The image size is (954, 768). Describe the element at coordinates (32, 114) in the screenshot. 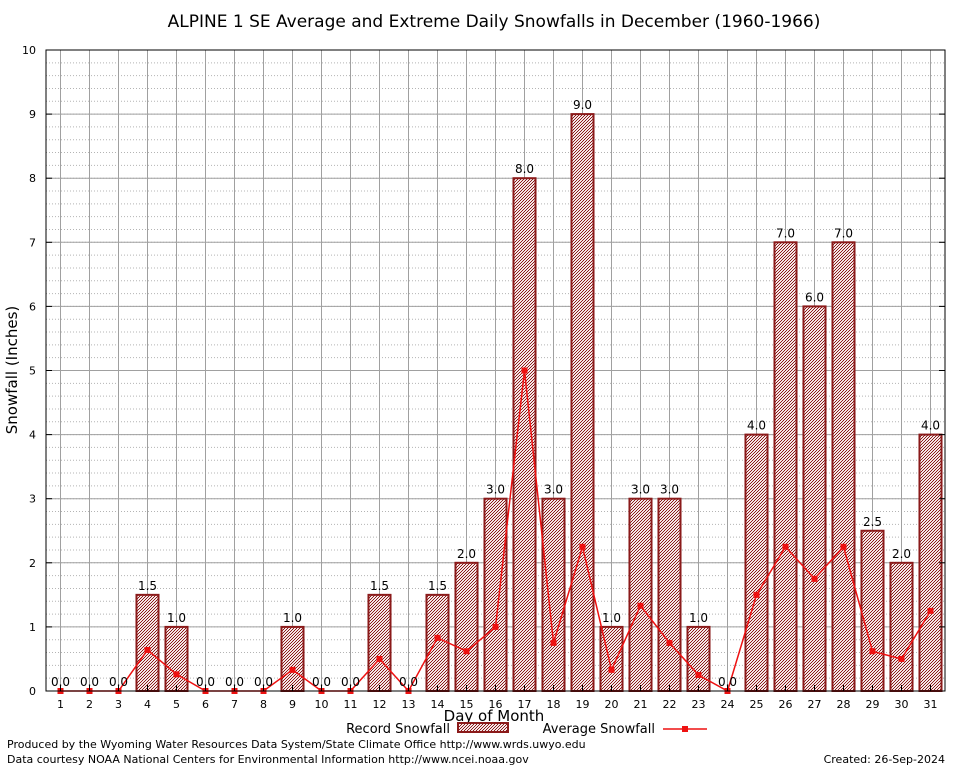

I see `y-tick-label: 9` at that location.